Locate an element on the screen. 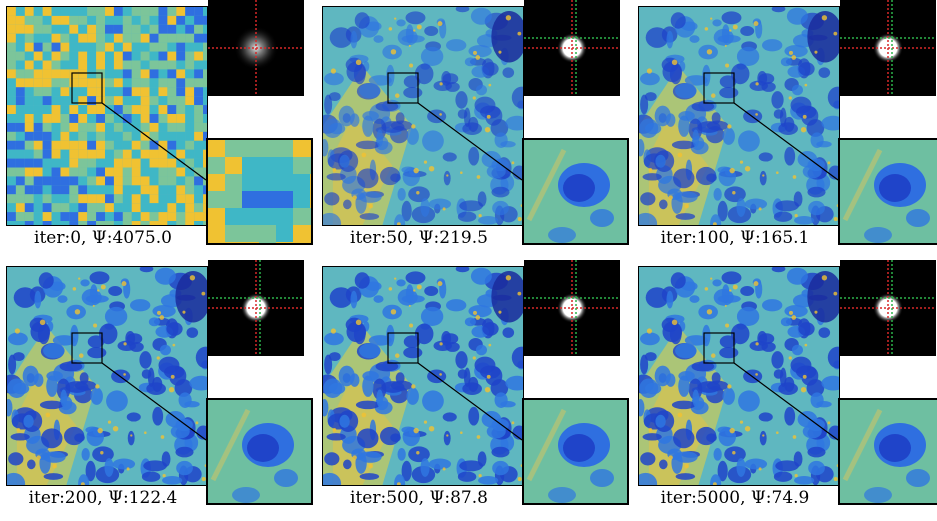  iteration-caption: iter:200, Ψ:122.4 is located at coordinates (103, 498).